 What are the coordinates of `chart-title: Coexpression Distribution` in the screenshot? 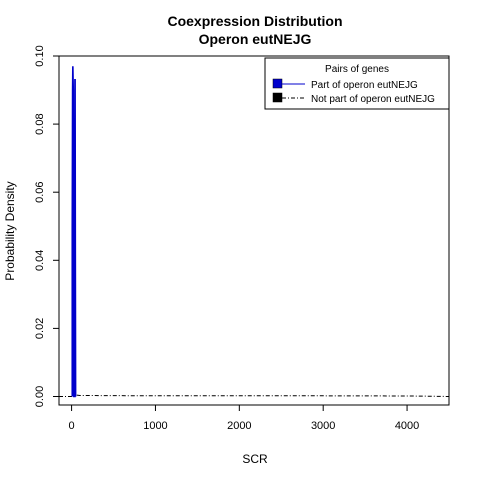 It's located at (254, 21).